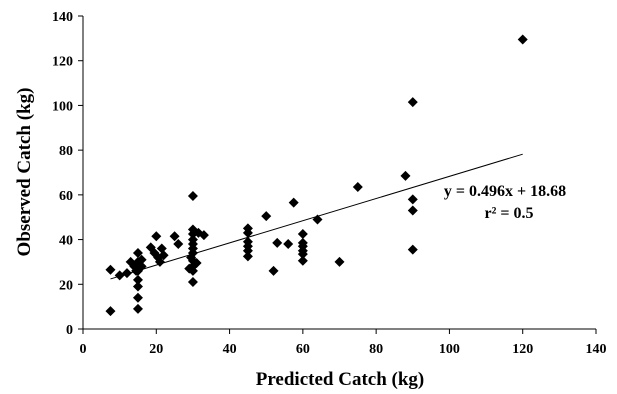 The height and width of the screenshot is (394, 617). I want to click on x-tick-label: 20, so click(156, 349).